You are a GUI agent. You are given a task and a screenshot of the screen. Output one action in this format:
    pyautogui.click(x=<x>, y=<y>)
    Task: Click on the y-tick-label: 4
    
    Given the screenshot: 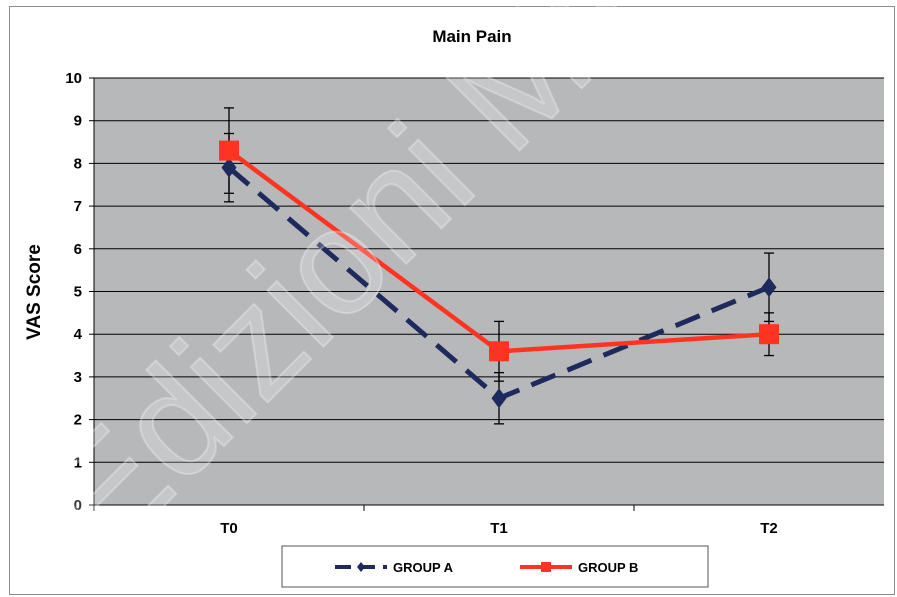 What is the action you would take?
    pyautogui.click(x=78, y=334)
    